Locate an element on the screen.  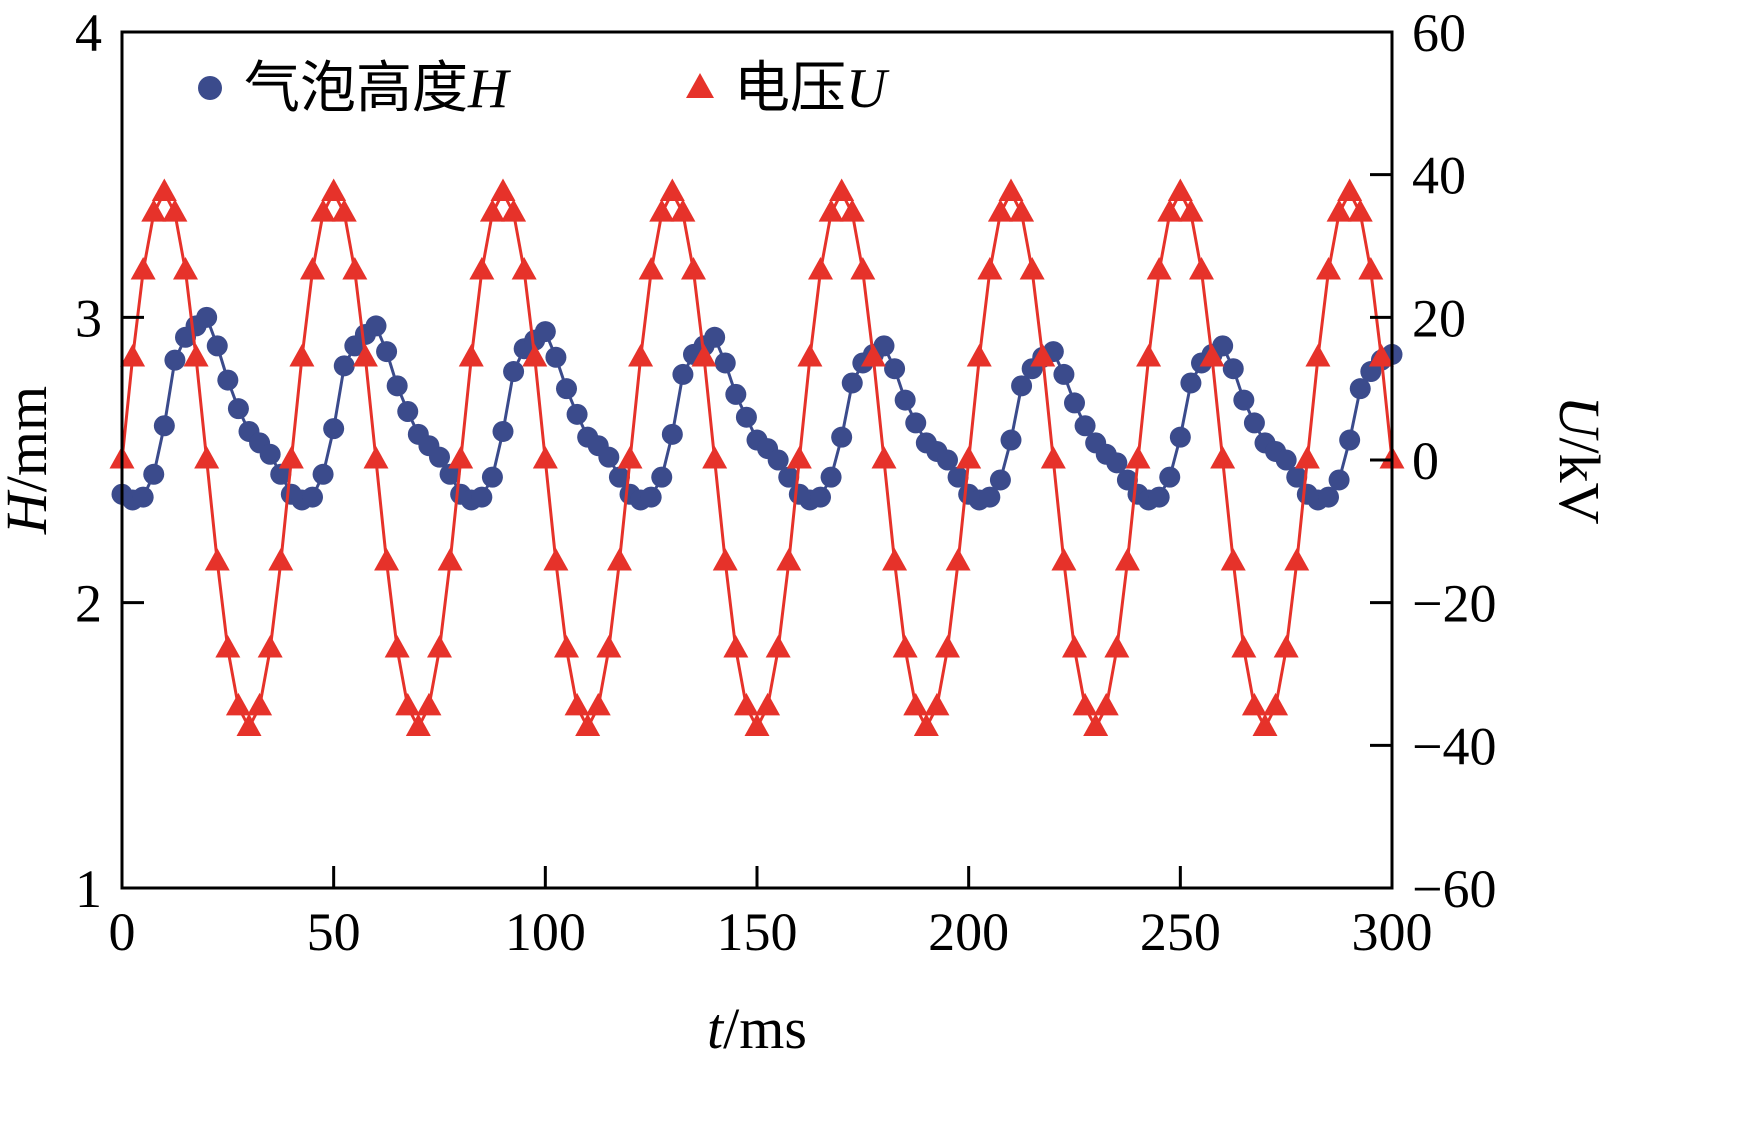
y-right-tick-label: 60 is located at coordinates (1439, 33).